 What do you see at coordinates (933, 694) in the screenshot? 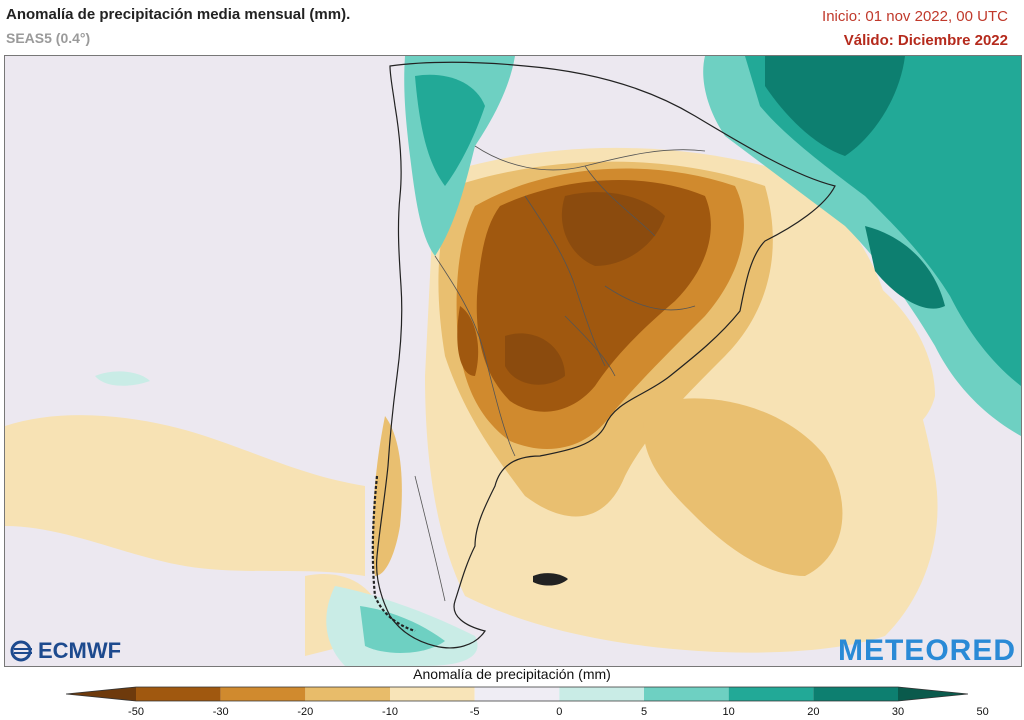
I see `colorbar-arrow-right` at bounding box center [933, 694].